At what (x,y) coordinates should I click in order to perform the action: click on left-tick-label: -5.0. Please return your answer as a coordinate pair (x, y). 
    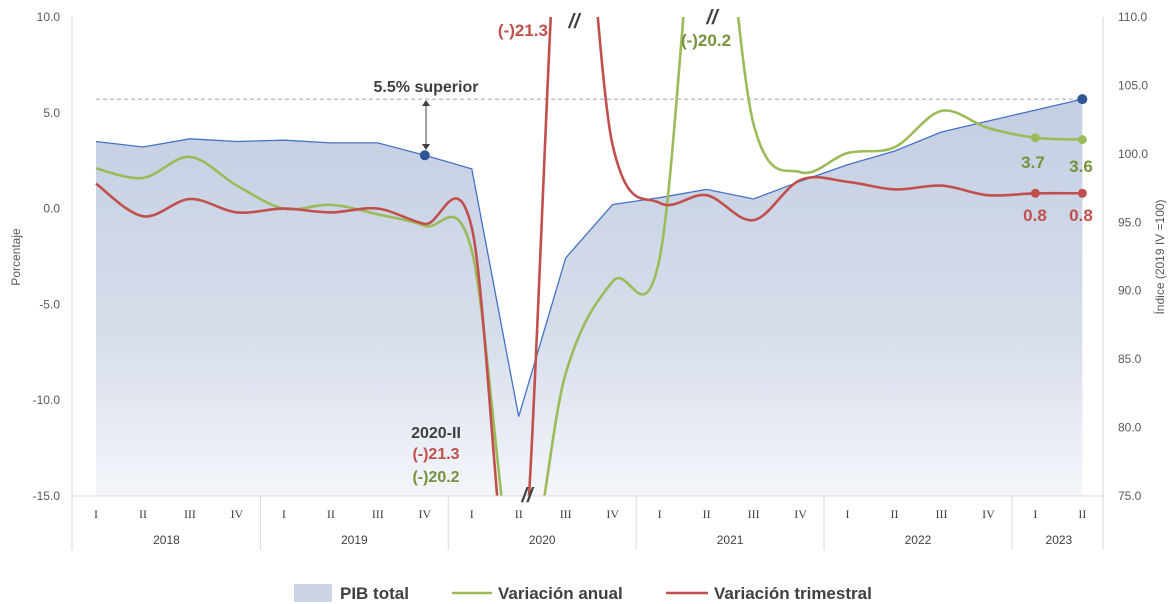
    Looking at the image, I should click on (49, 304).